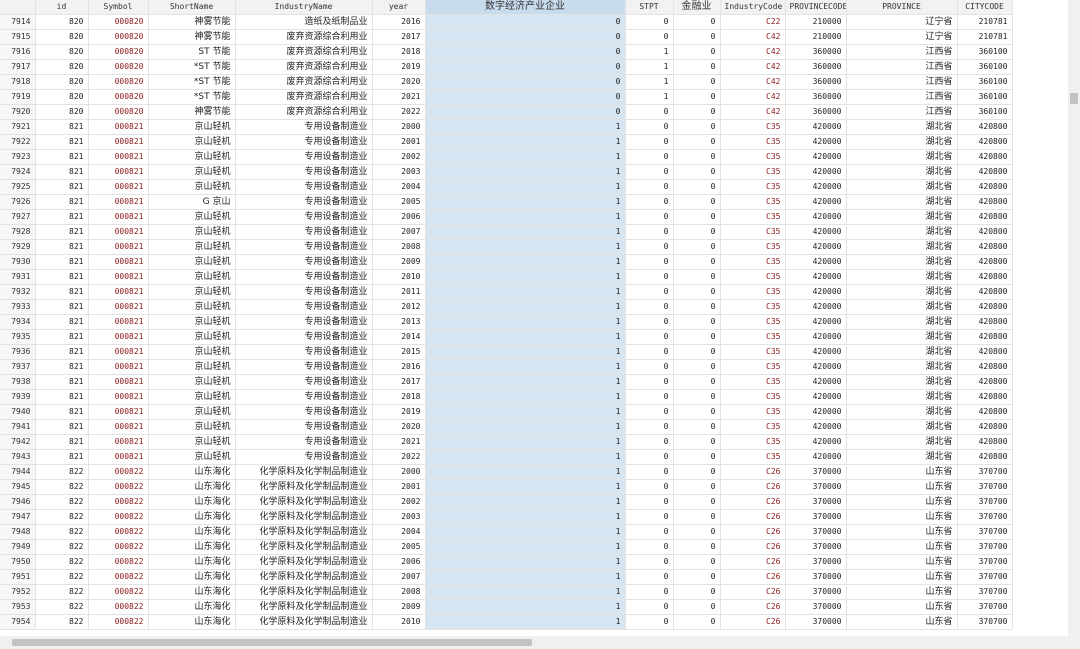 The height and width of the screenshot is (649, 1080). What do you see at coordinates (697, 7) in the screenshot?
I see `column-header: 金融业` at bounding box center [697, 7].